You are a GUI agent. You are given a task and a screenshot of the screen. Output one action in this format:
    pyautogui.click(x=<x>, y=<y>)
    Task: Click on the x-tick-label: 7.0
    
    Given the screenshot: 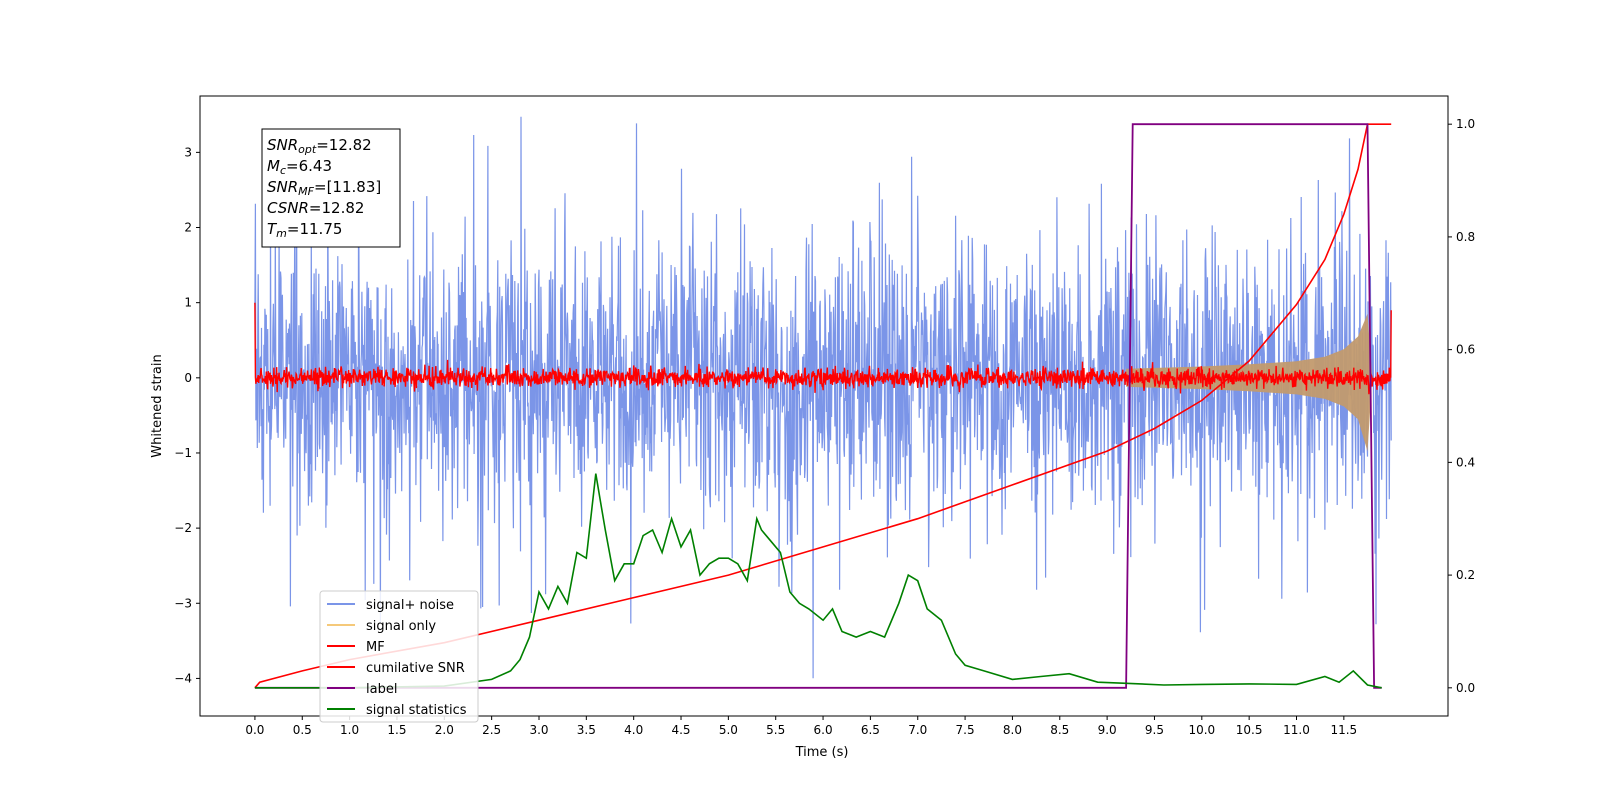 What is the action you would take?
    pyautogui.click(x=917, y=730)
    